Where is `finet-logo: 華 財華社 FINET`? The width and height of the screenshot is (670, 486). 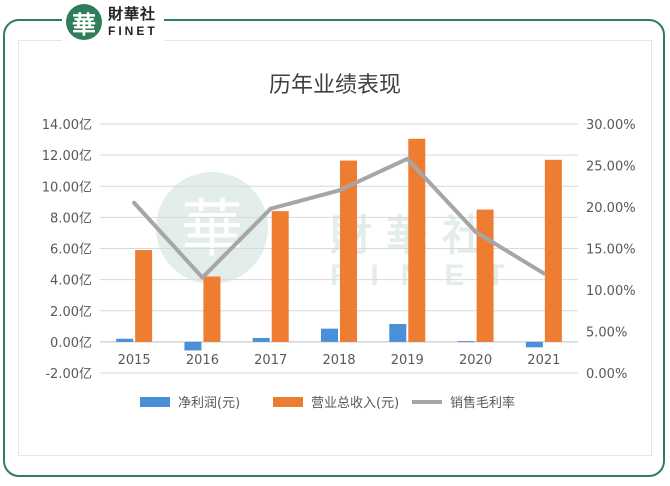 finet-logo: 華 財華社 FINET is located at coordinates (113, 22).